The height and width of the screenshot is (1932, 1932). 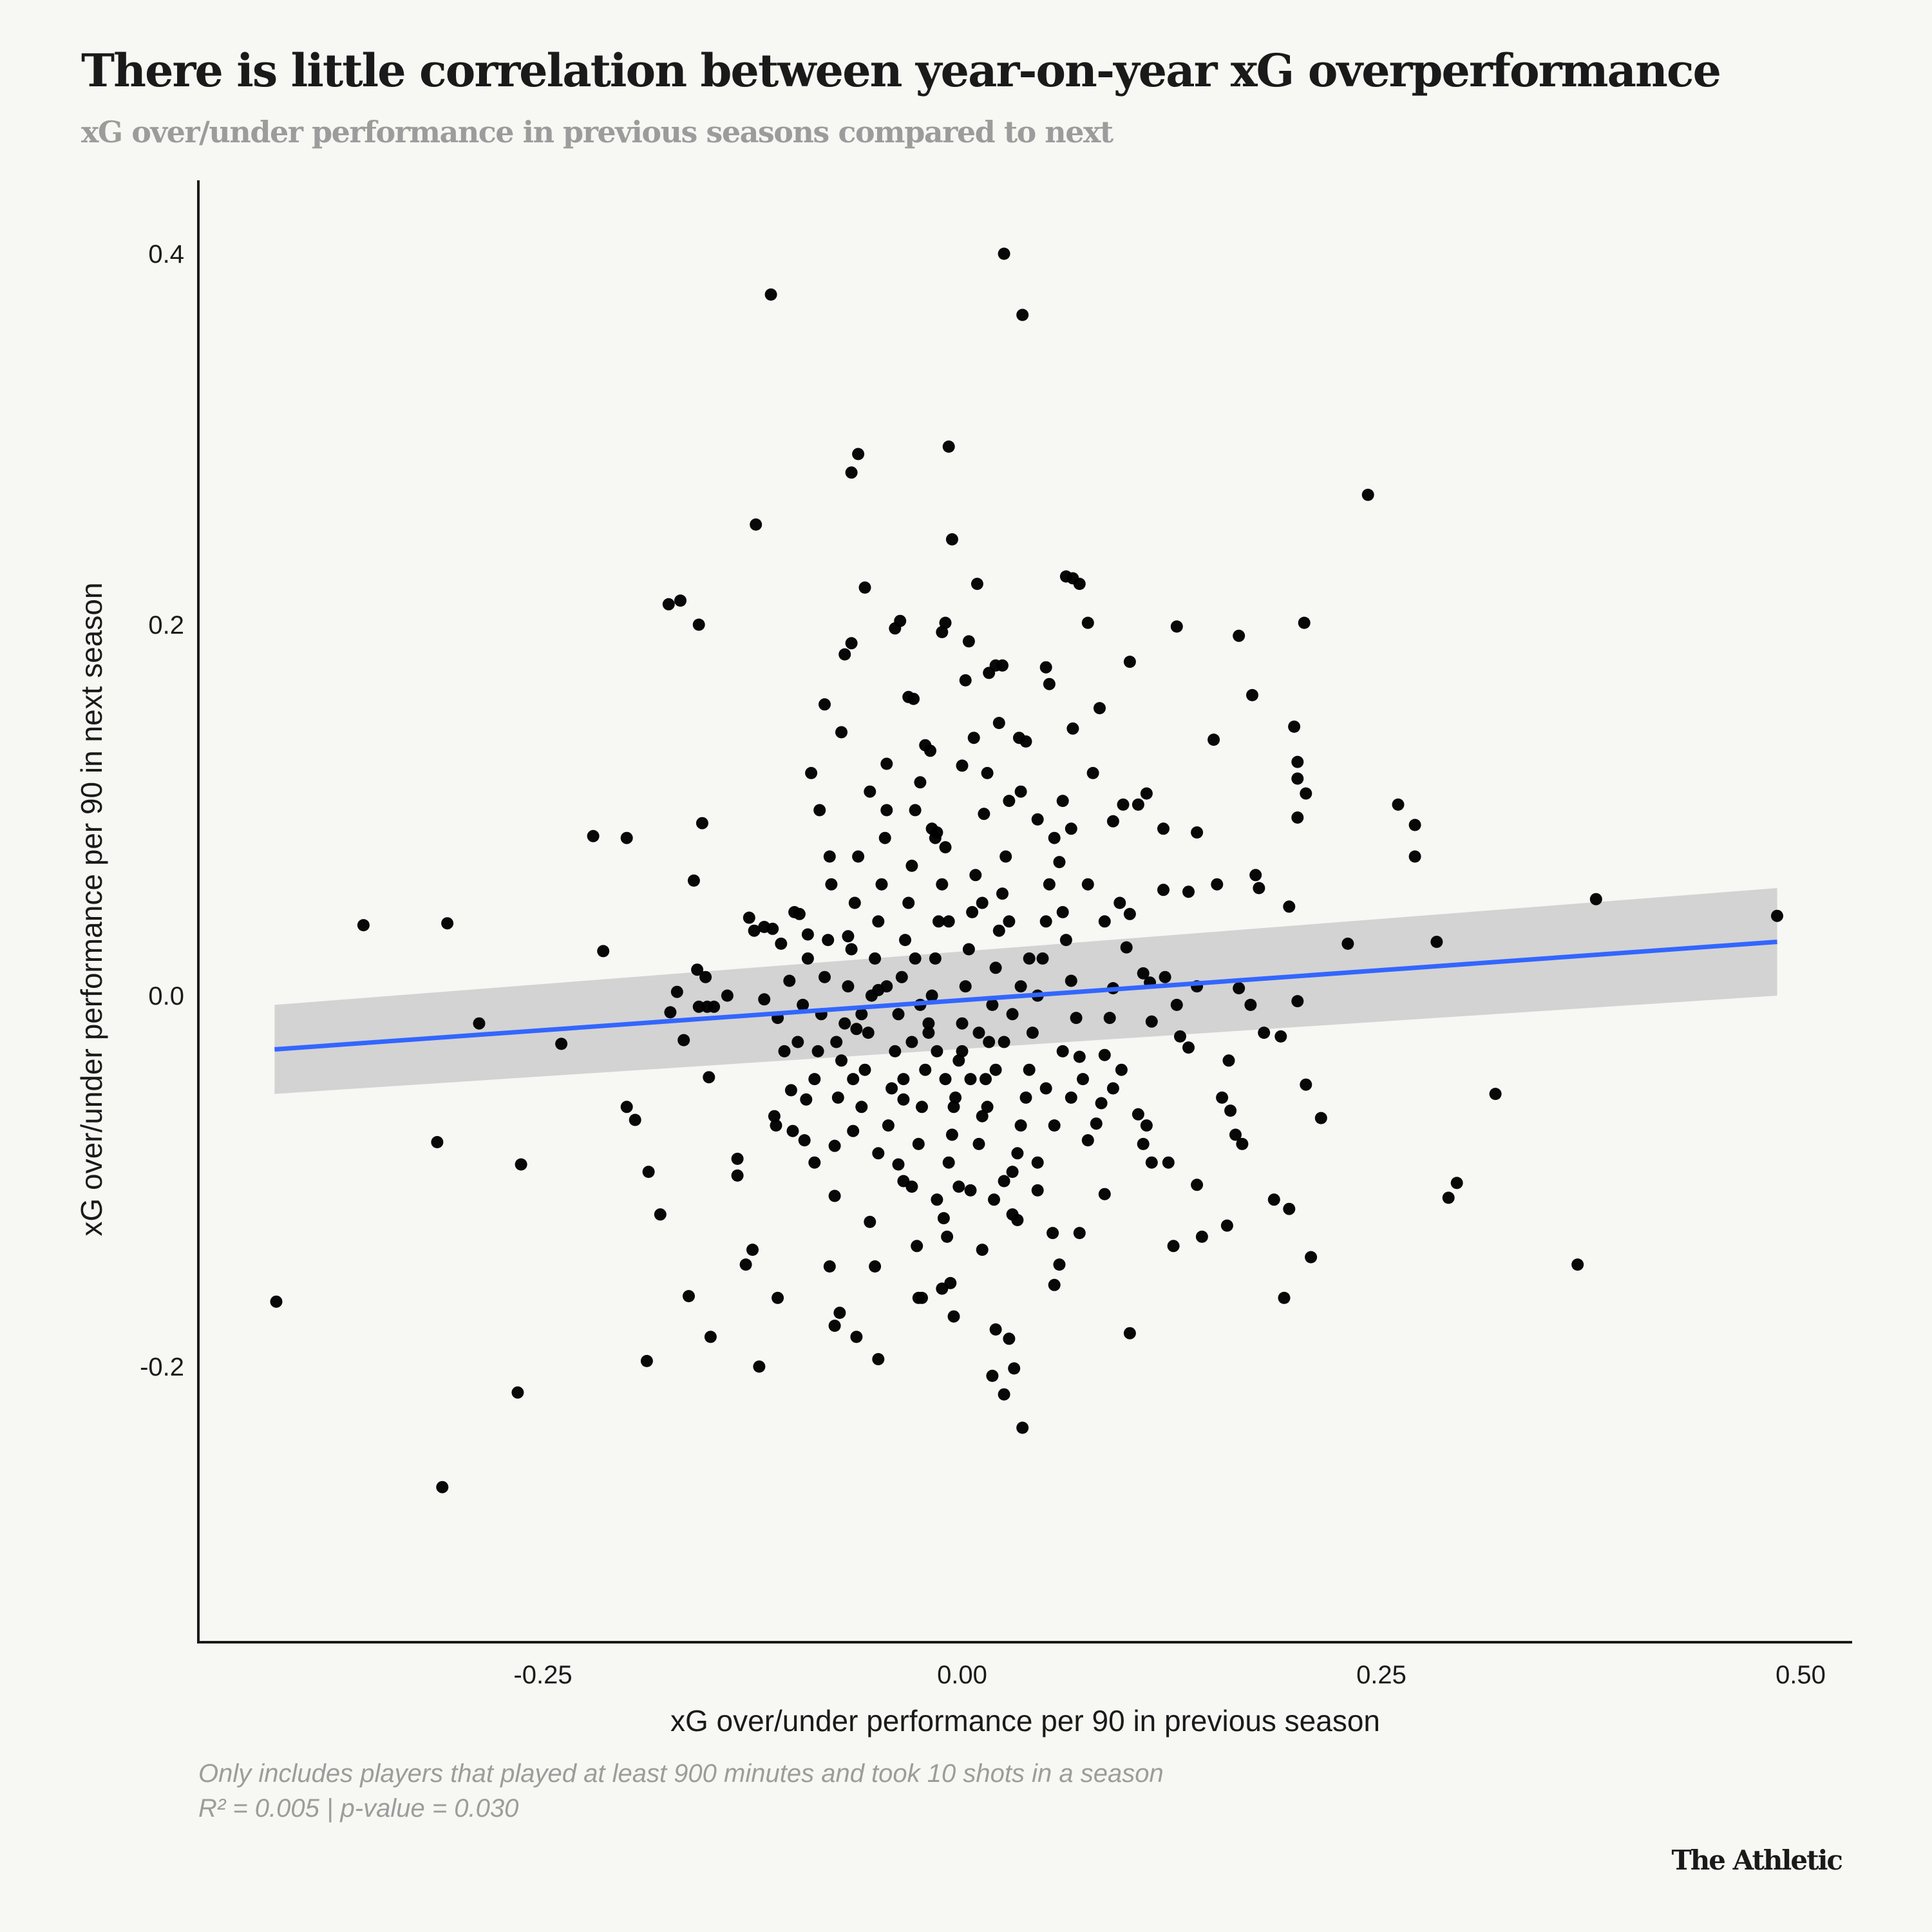 I want to click on regression-line, so click(x=1026, y=996).